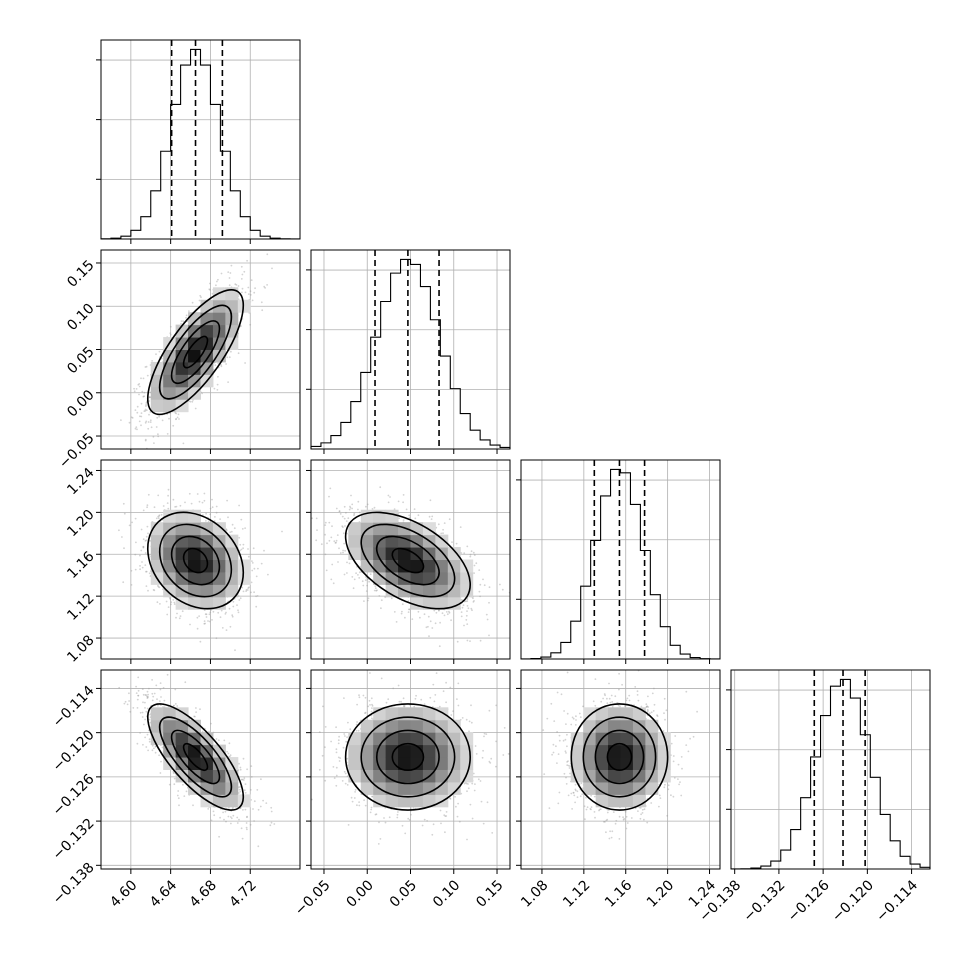 The height and width of the screenshot is (970, 970). Describe the element at coordinates (359, 893) in the screenshot. I see `xtick-label-1-1: 0.00` at that location.